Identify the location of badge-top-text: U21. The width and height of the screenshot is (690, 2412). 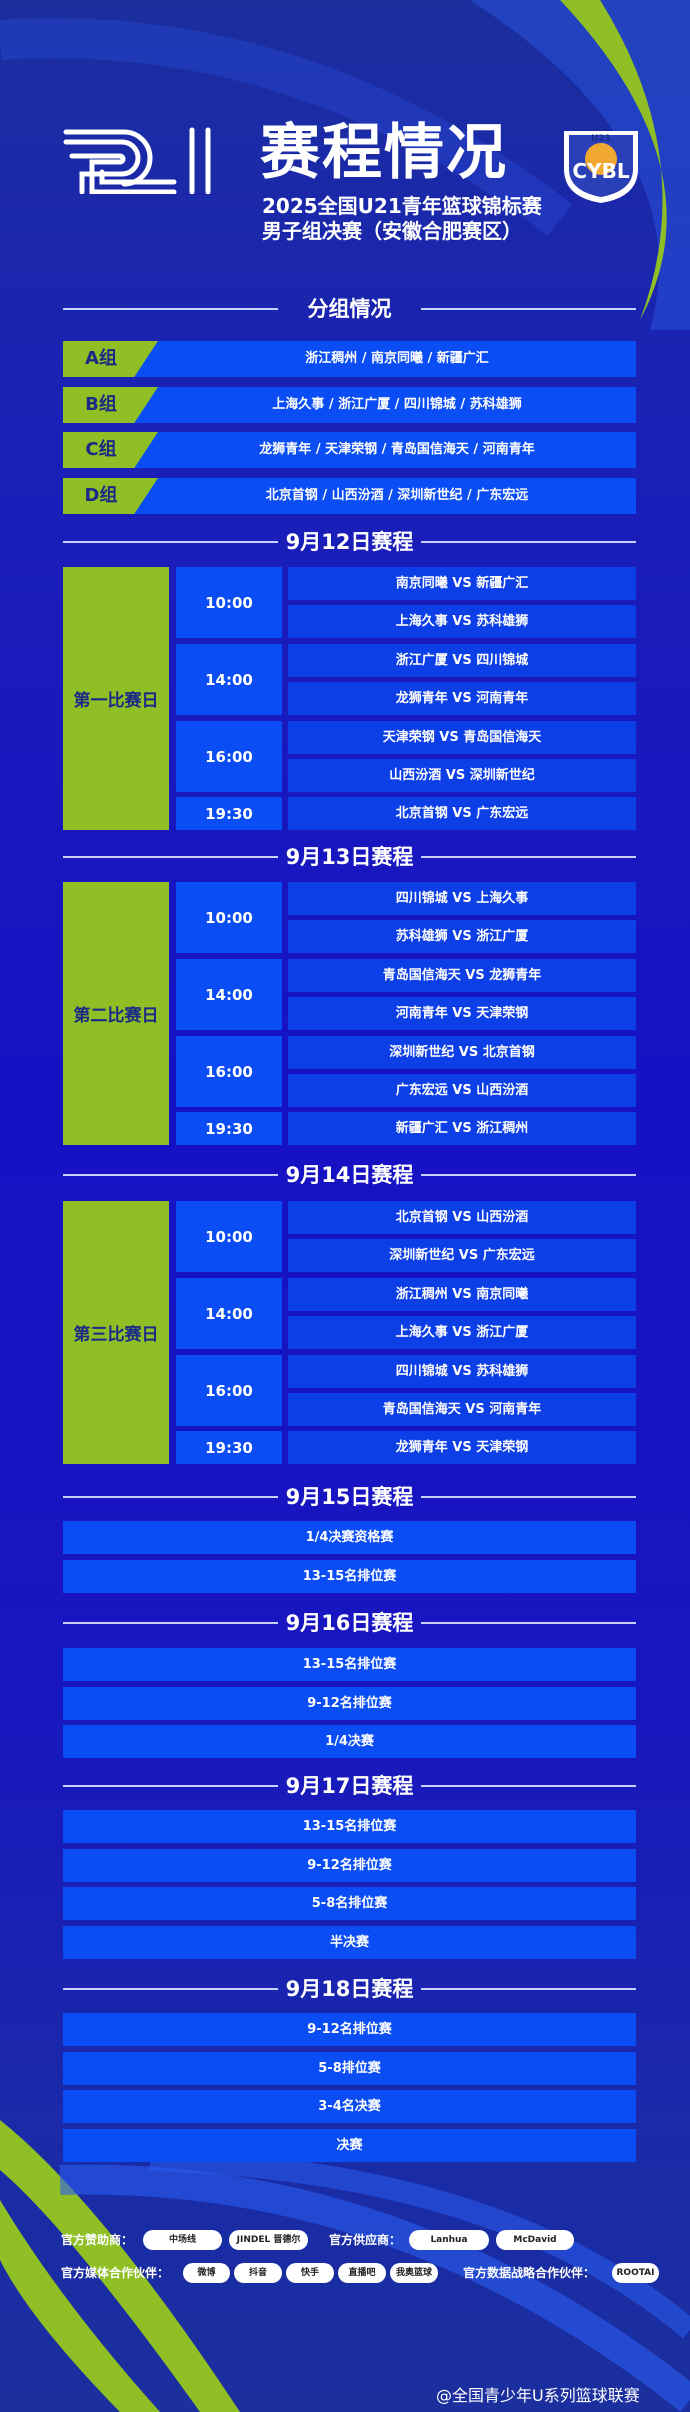
(601, 139).